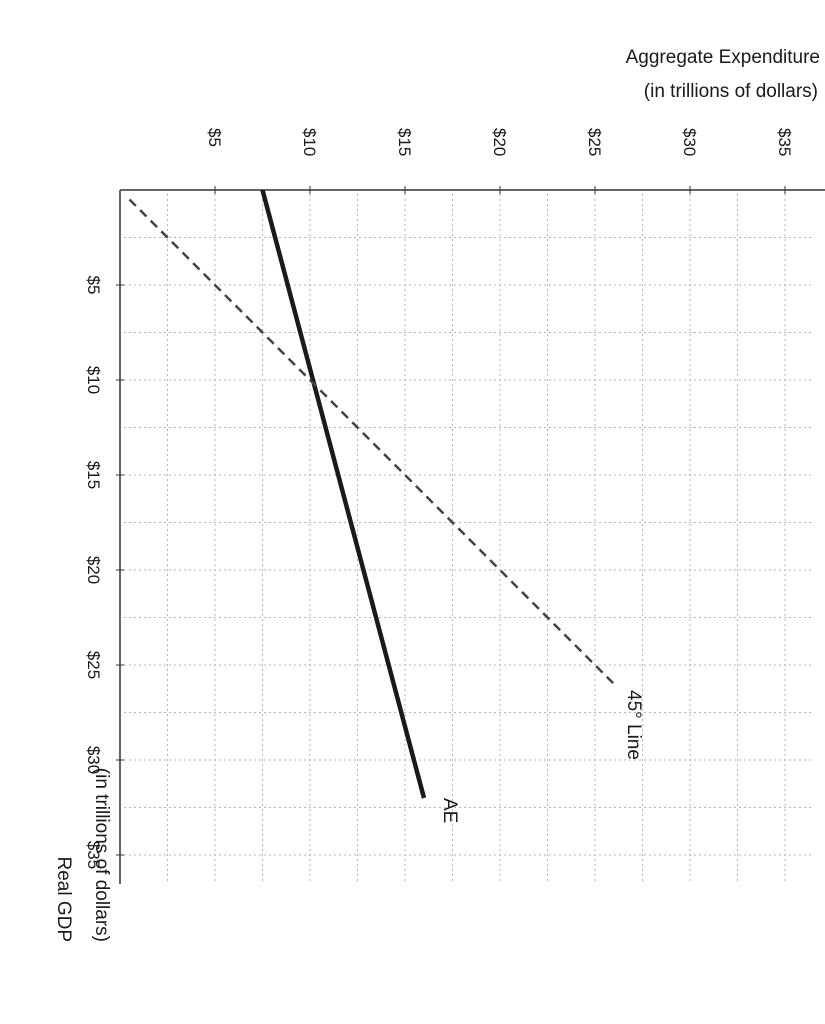 This screenshot has height=1024, width=825. Describe the element at coordinates (731, 91) in the screenshot. I see `y-axis-title-line2: (in trillions of dollars)` at that location.